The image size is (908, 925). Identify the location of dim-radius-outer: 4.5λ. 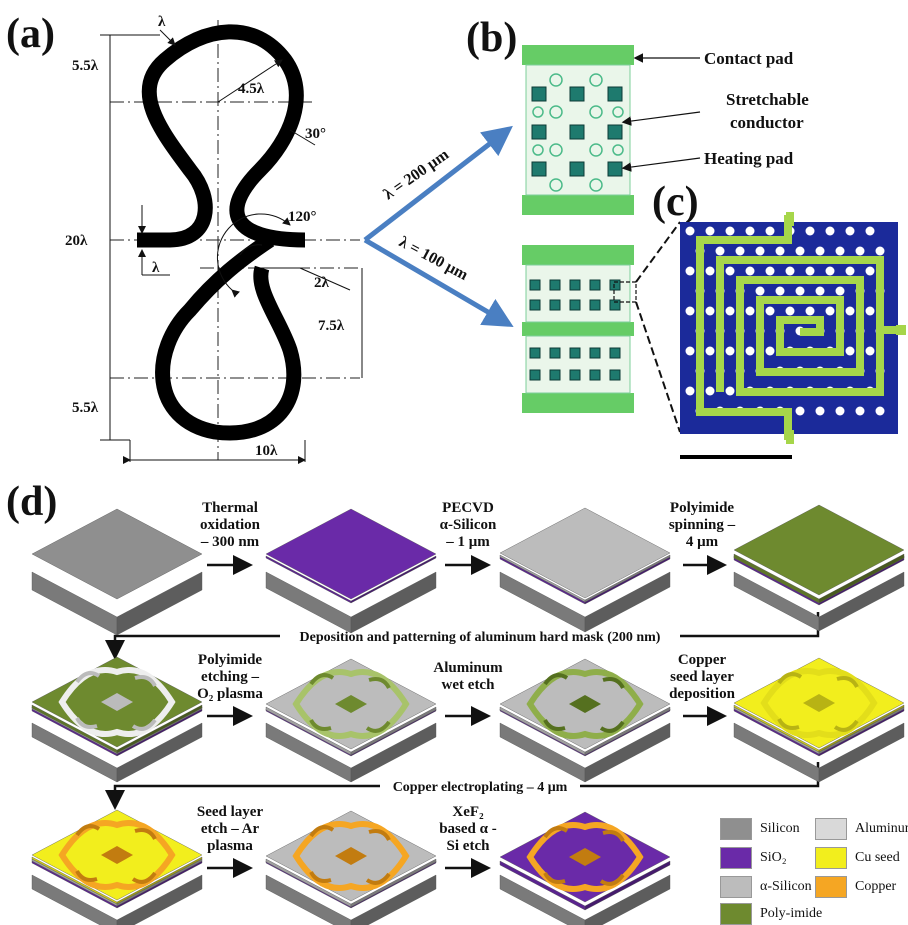
(251, 89).